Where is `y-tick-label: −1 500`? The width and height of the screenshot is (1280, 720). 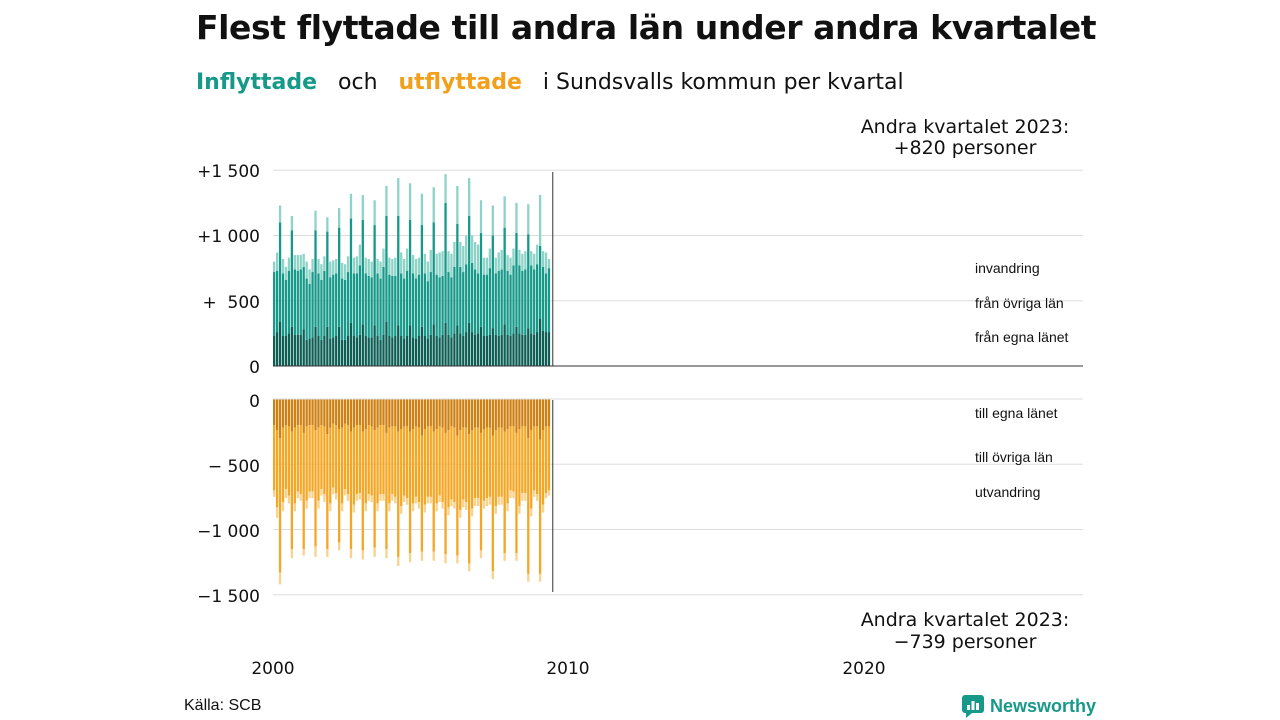
y-tick-label: −1 500 is located at coordinates (228, 597).